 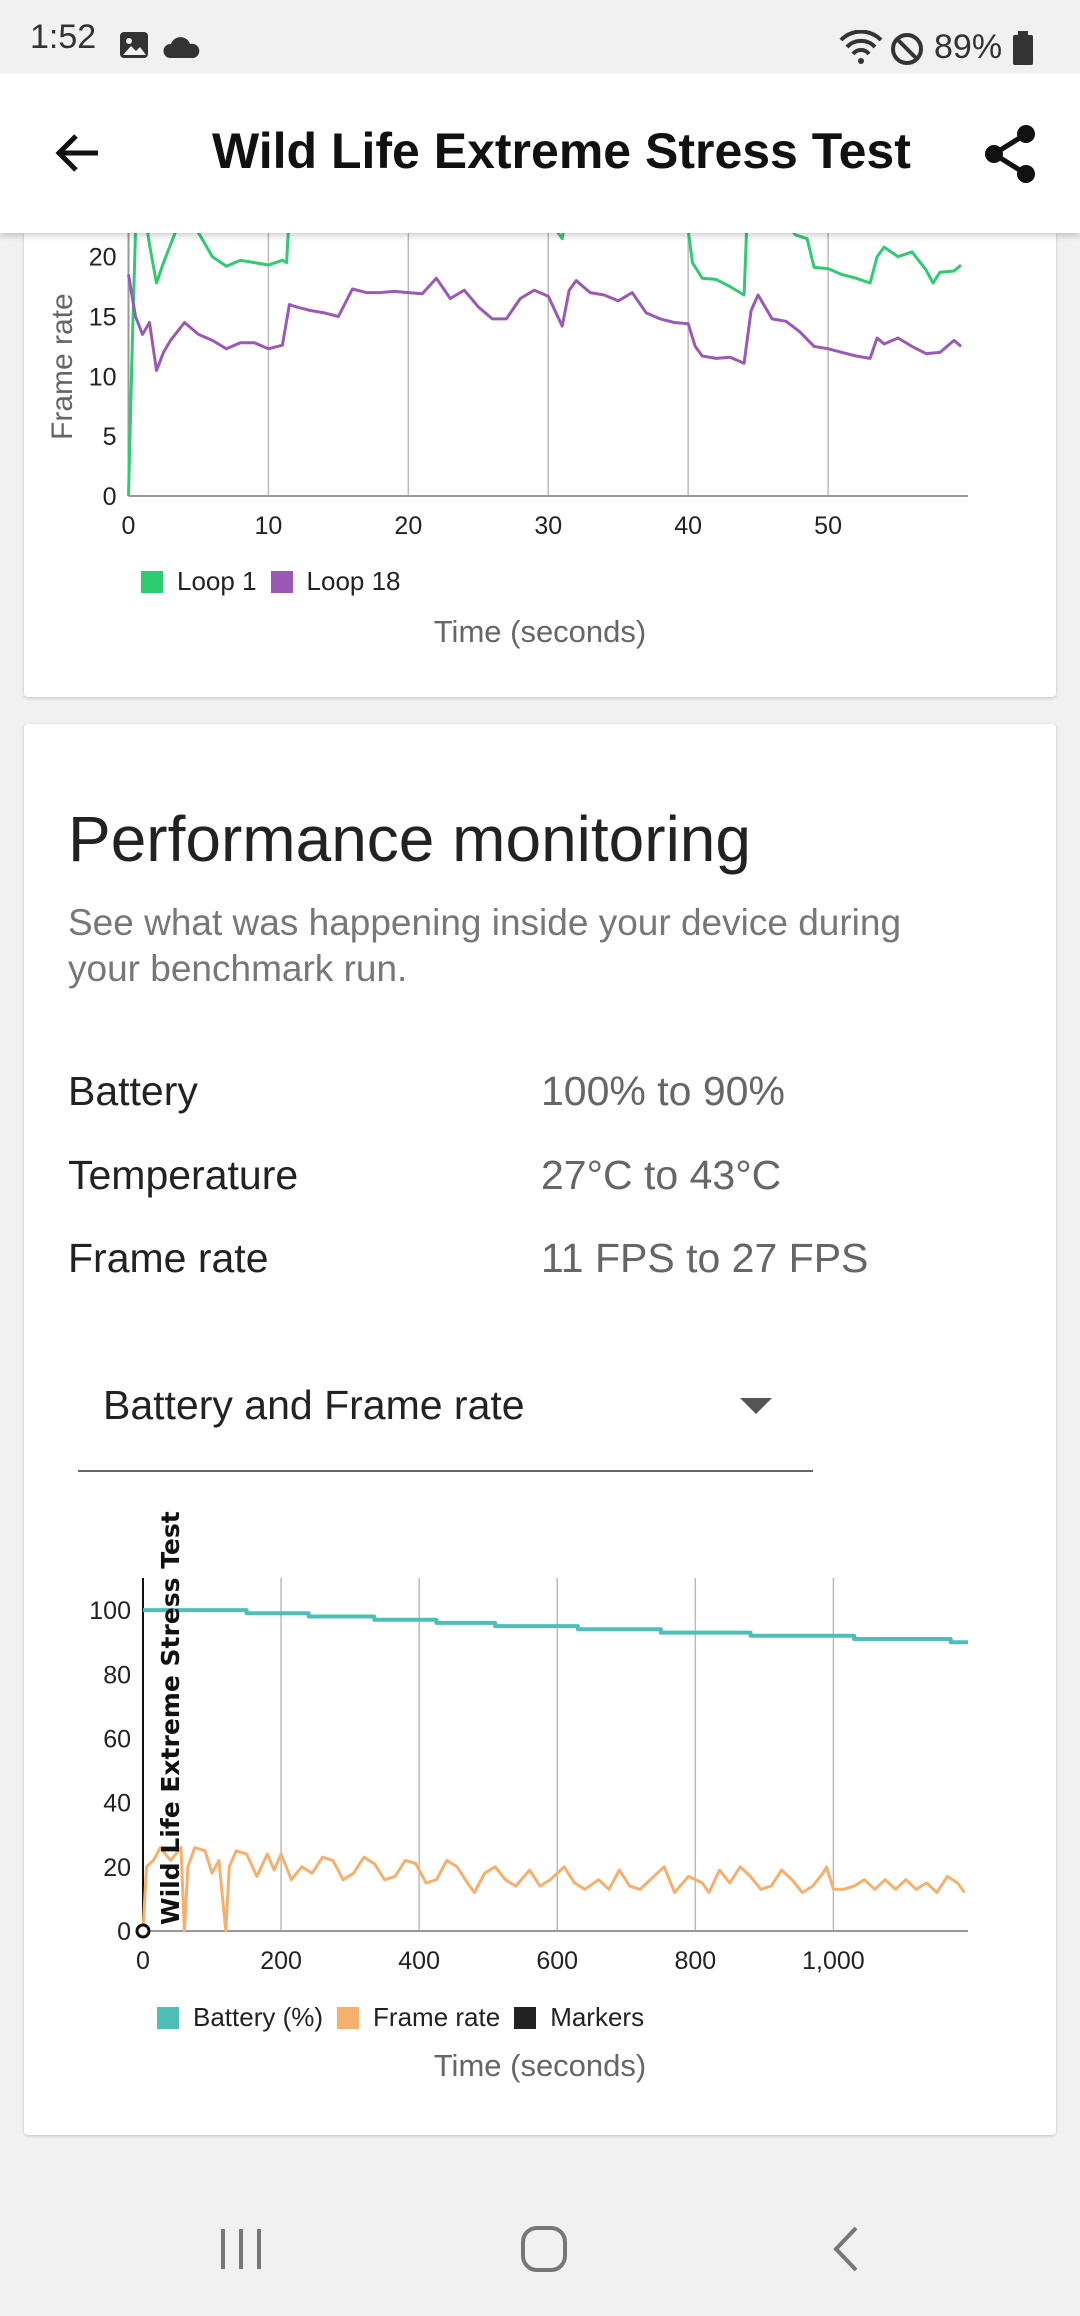 What do you see at coordinates (561, 151) in the screenshot?
I see `page-title: Wild Life Extreme Stress Test` at bounding box center [561, 151].